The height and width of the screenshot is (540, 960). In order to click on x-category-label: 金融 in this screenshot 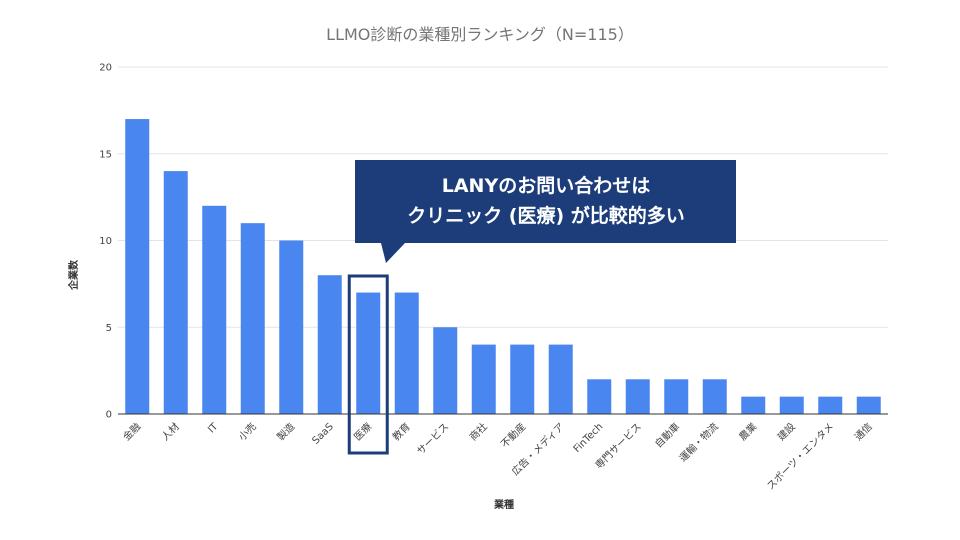, I will do `click(131, 431)`.